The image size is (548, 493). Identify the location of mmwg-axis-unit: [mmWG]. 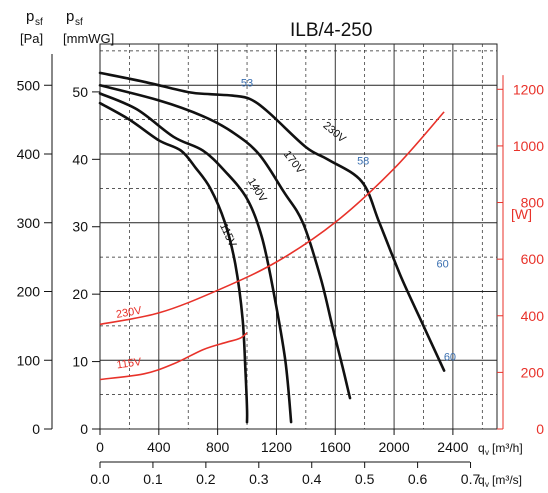
(88, 38).